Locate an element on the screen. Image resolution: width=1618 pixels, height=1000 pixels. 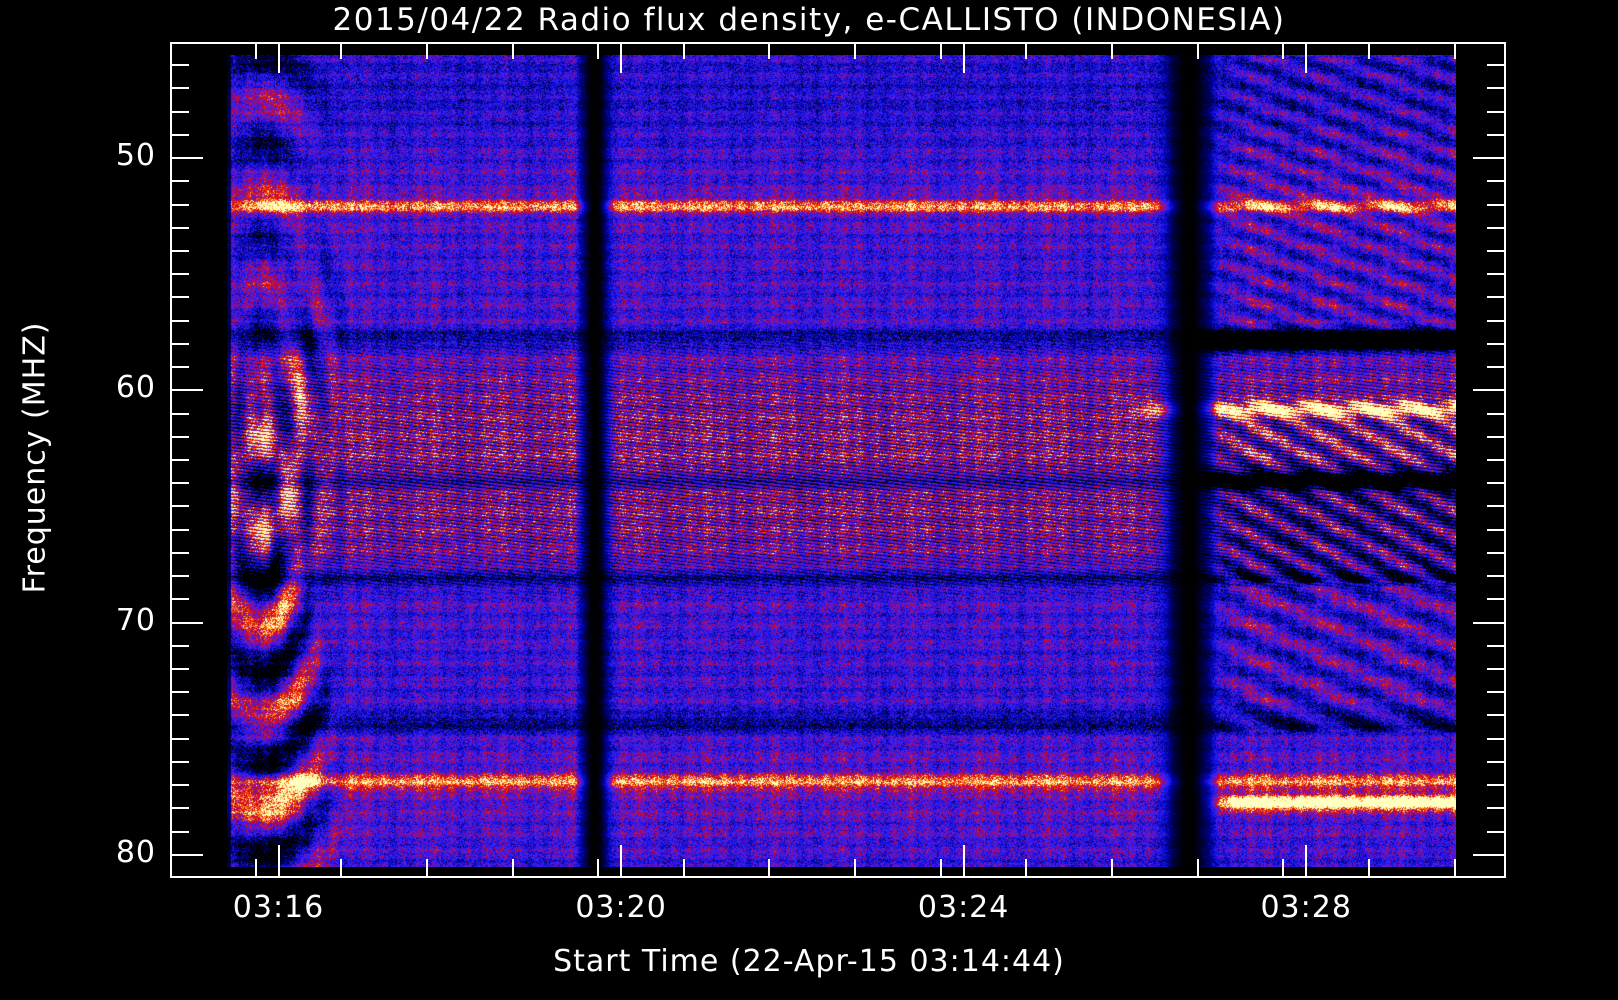
y-tick-label: 80 is located at coordinates (135, 852).